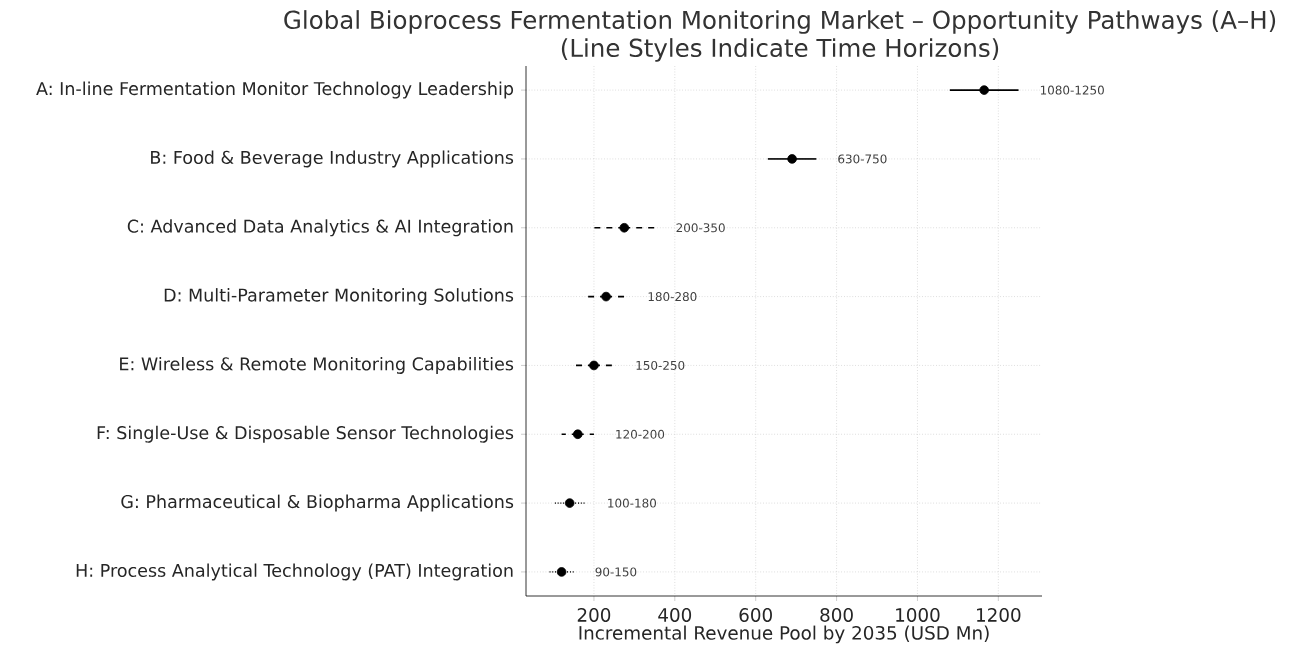  I want to click on x-tick-label: 1200, so click(999, 615).